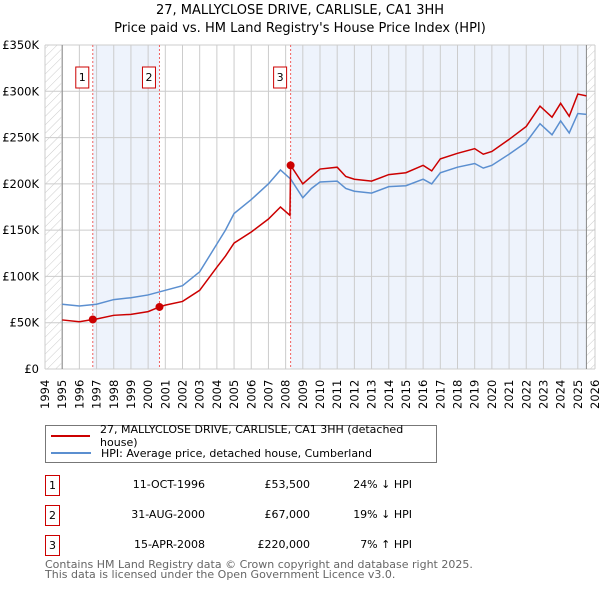  Describe the element at coordinates (386, 544) in the screenshot. I see `transaction-hpi: 7% ↑ HPI` at that location.